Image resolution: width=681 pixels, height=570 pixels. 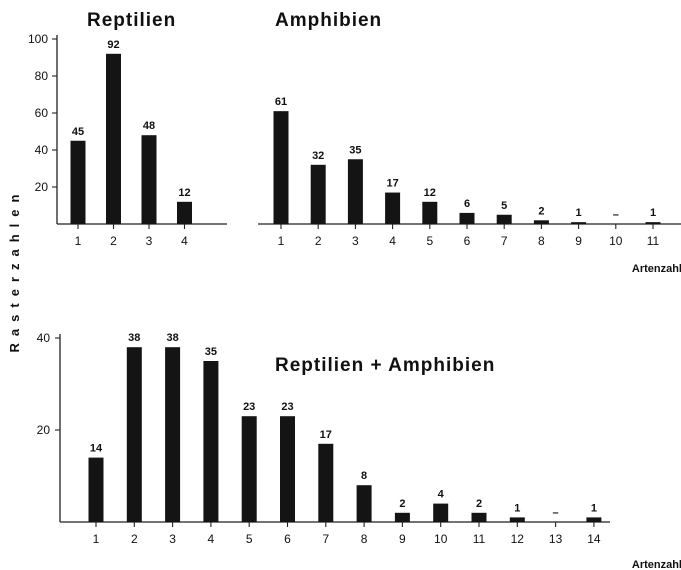 What do you see at coordinates (14, 270) in the screenshot?
I see `y-axis-label: Rasterzahlen` at bounding box center [14, 270].